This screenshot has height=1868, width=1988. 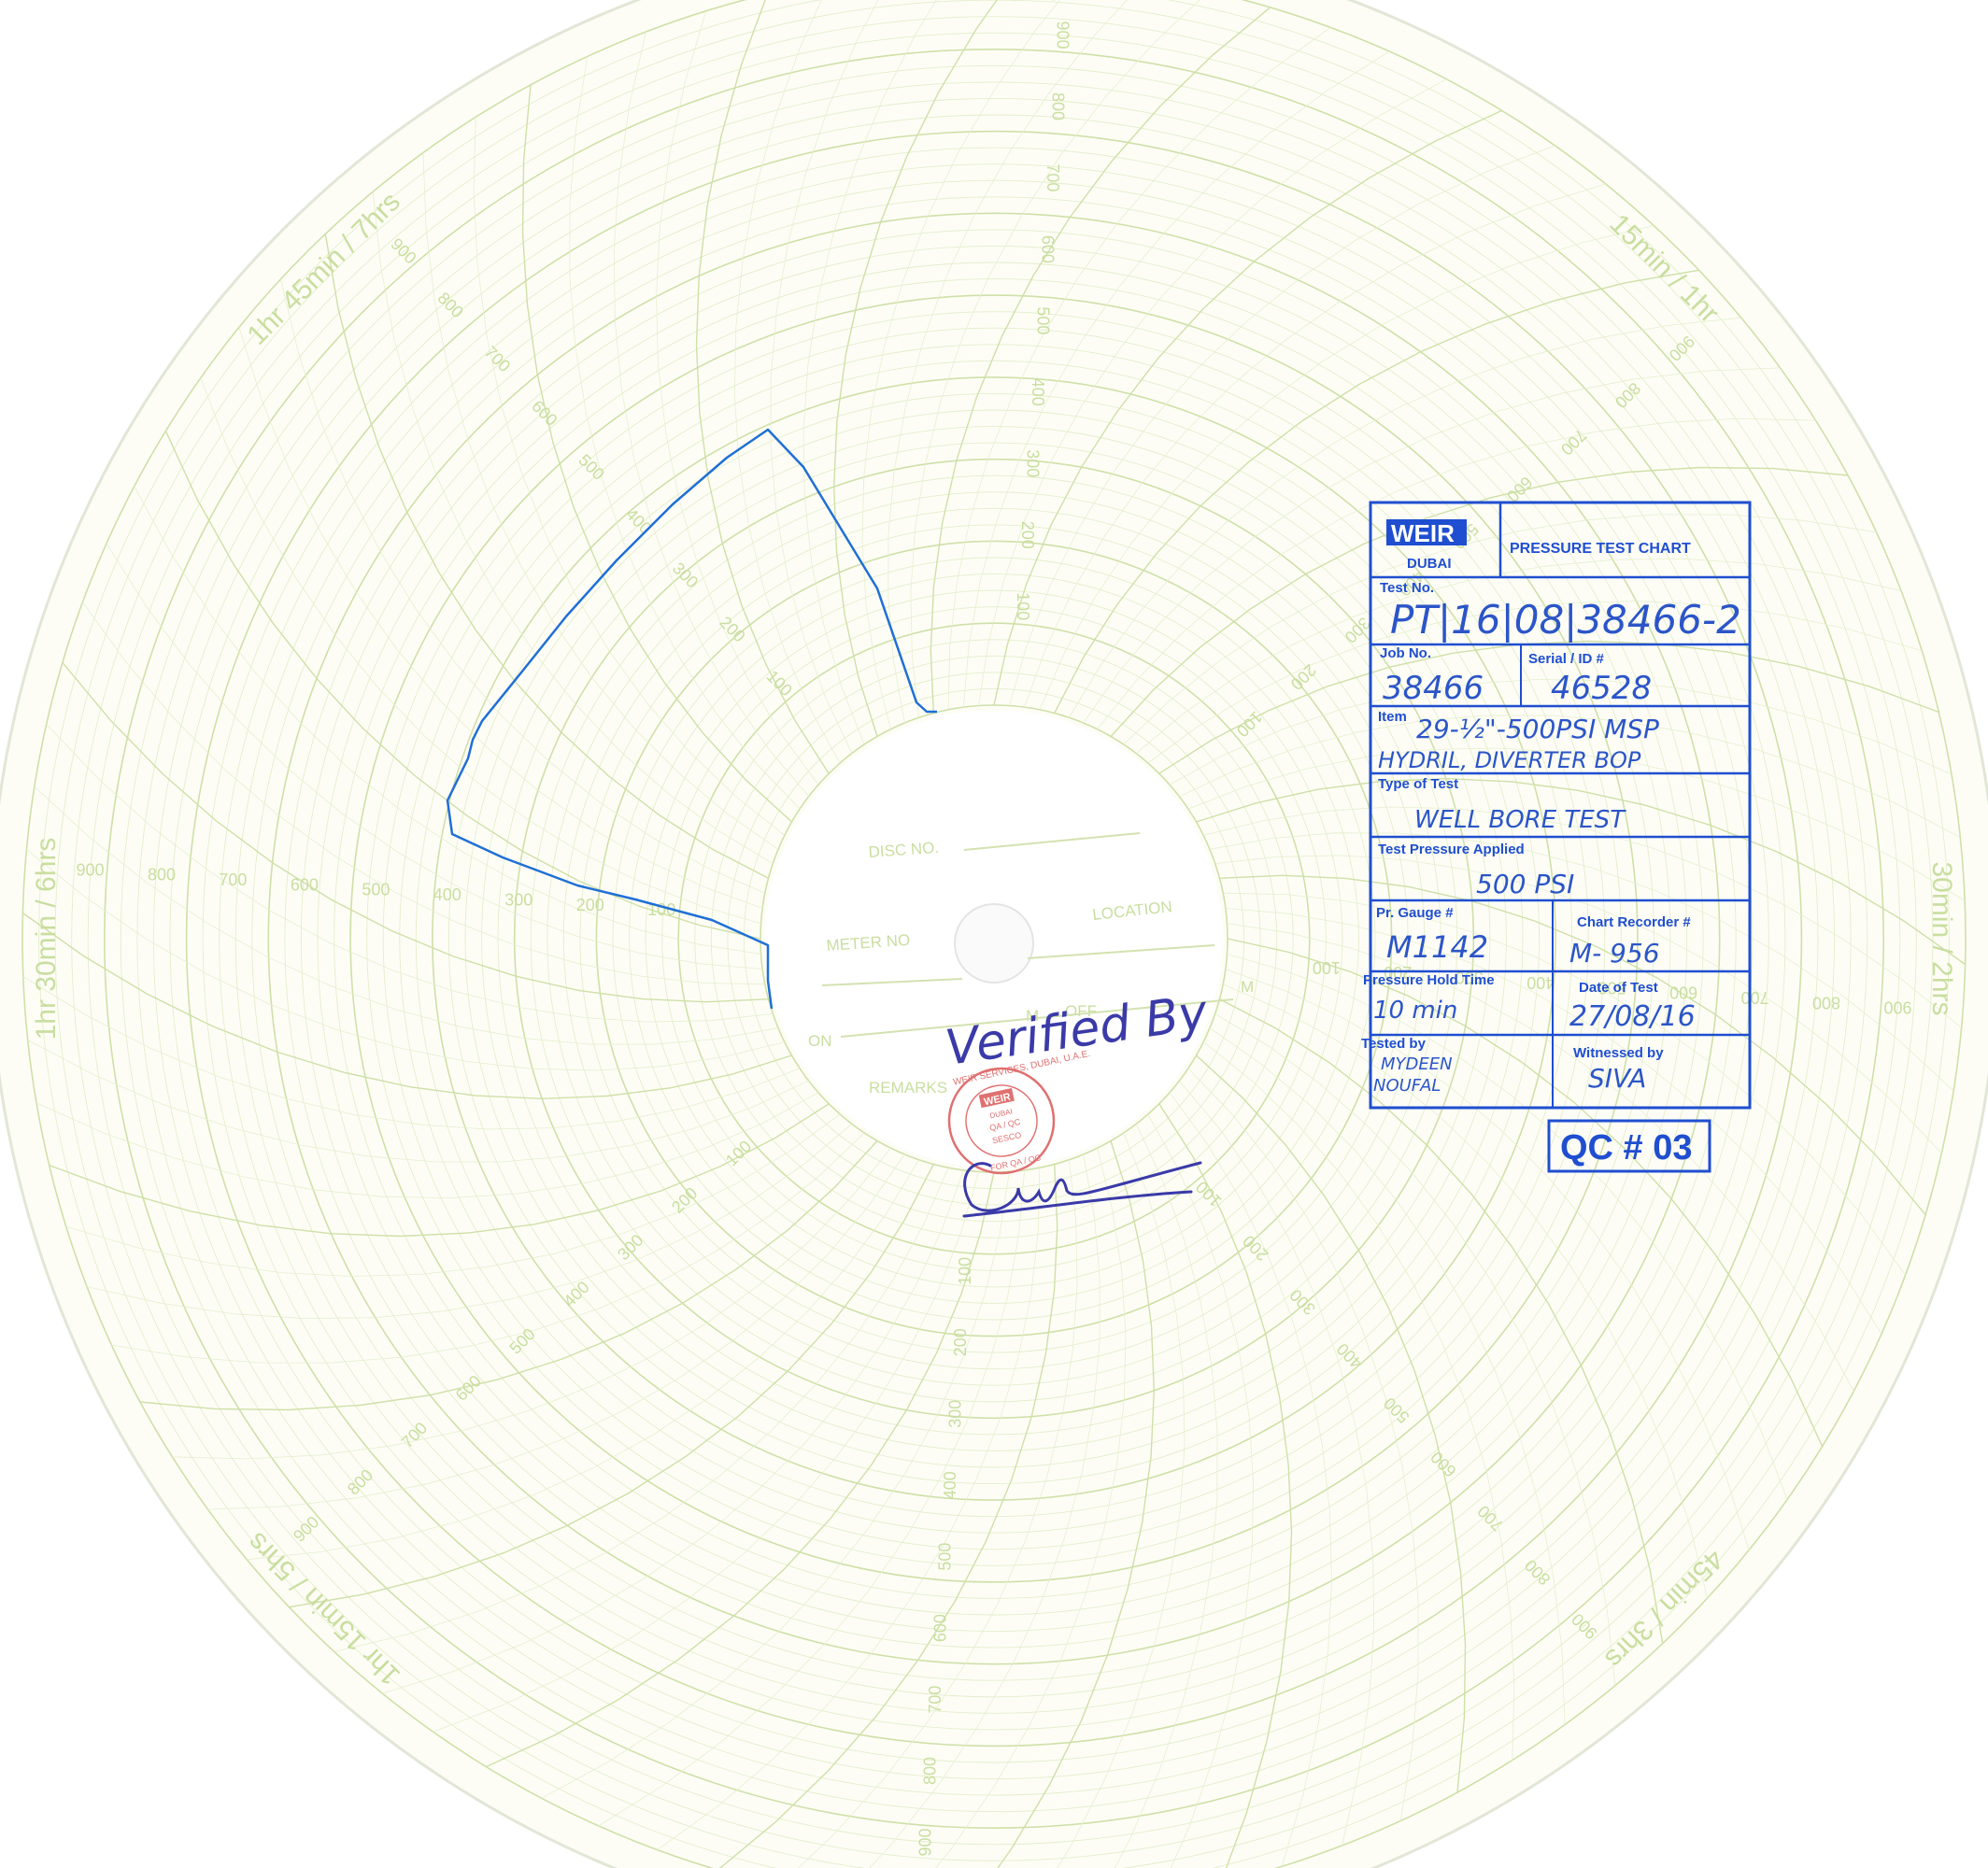 I want to click on job-no-label: Job No., so click(x=1405, y=653).